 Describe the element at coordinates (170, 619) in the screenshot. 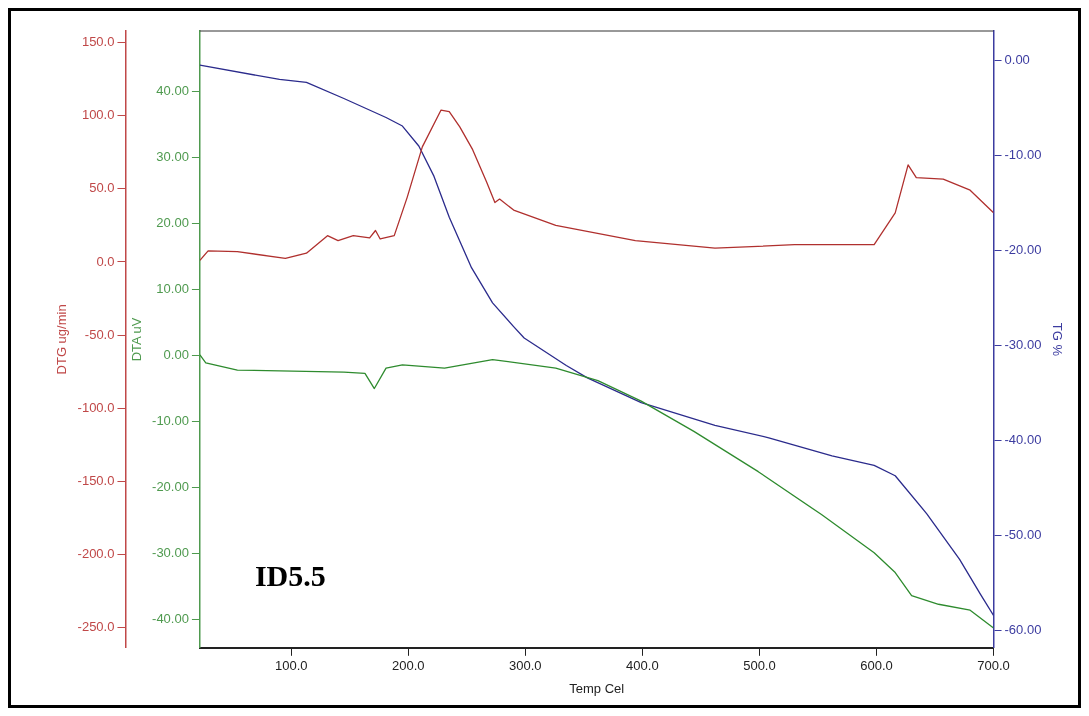

I see `y2-tick-label: -40.00` at that location.